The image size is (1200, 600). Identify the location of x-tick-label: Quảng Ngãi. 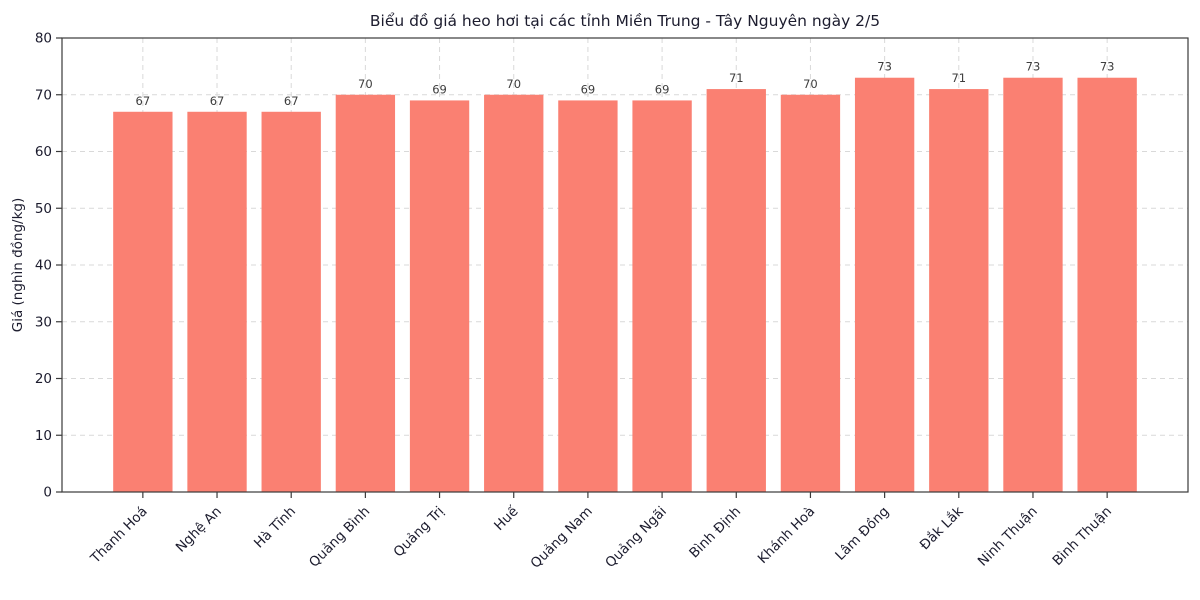
(636, 538).